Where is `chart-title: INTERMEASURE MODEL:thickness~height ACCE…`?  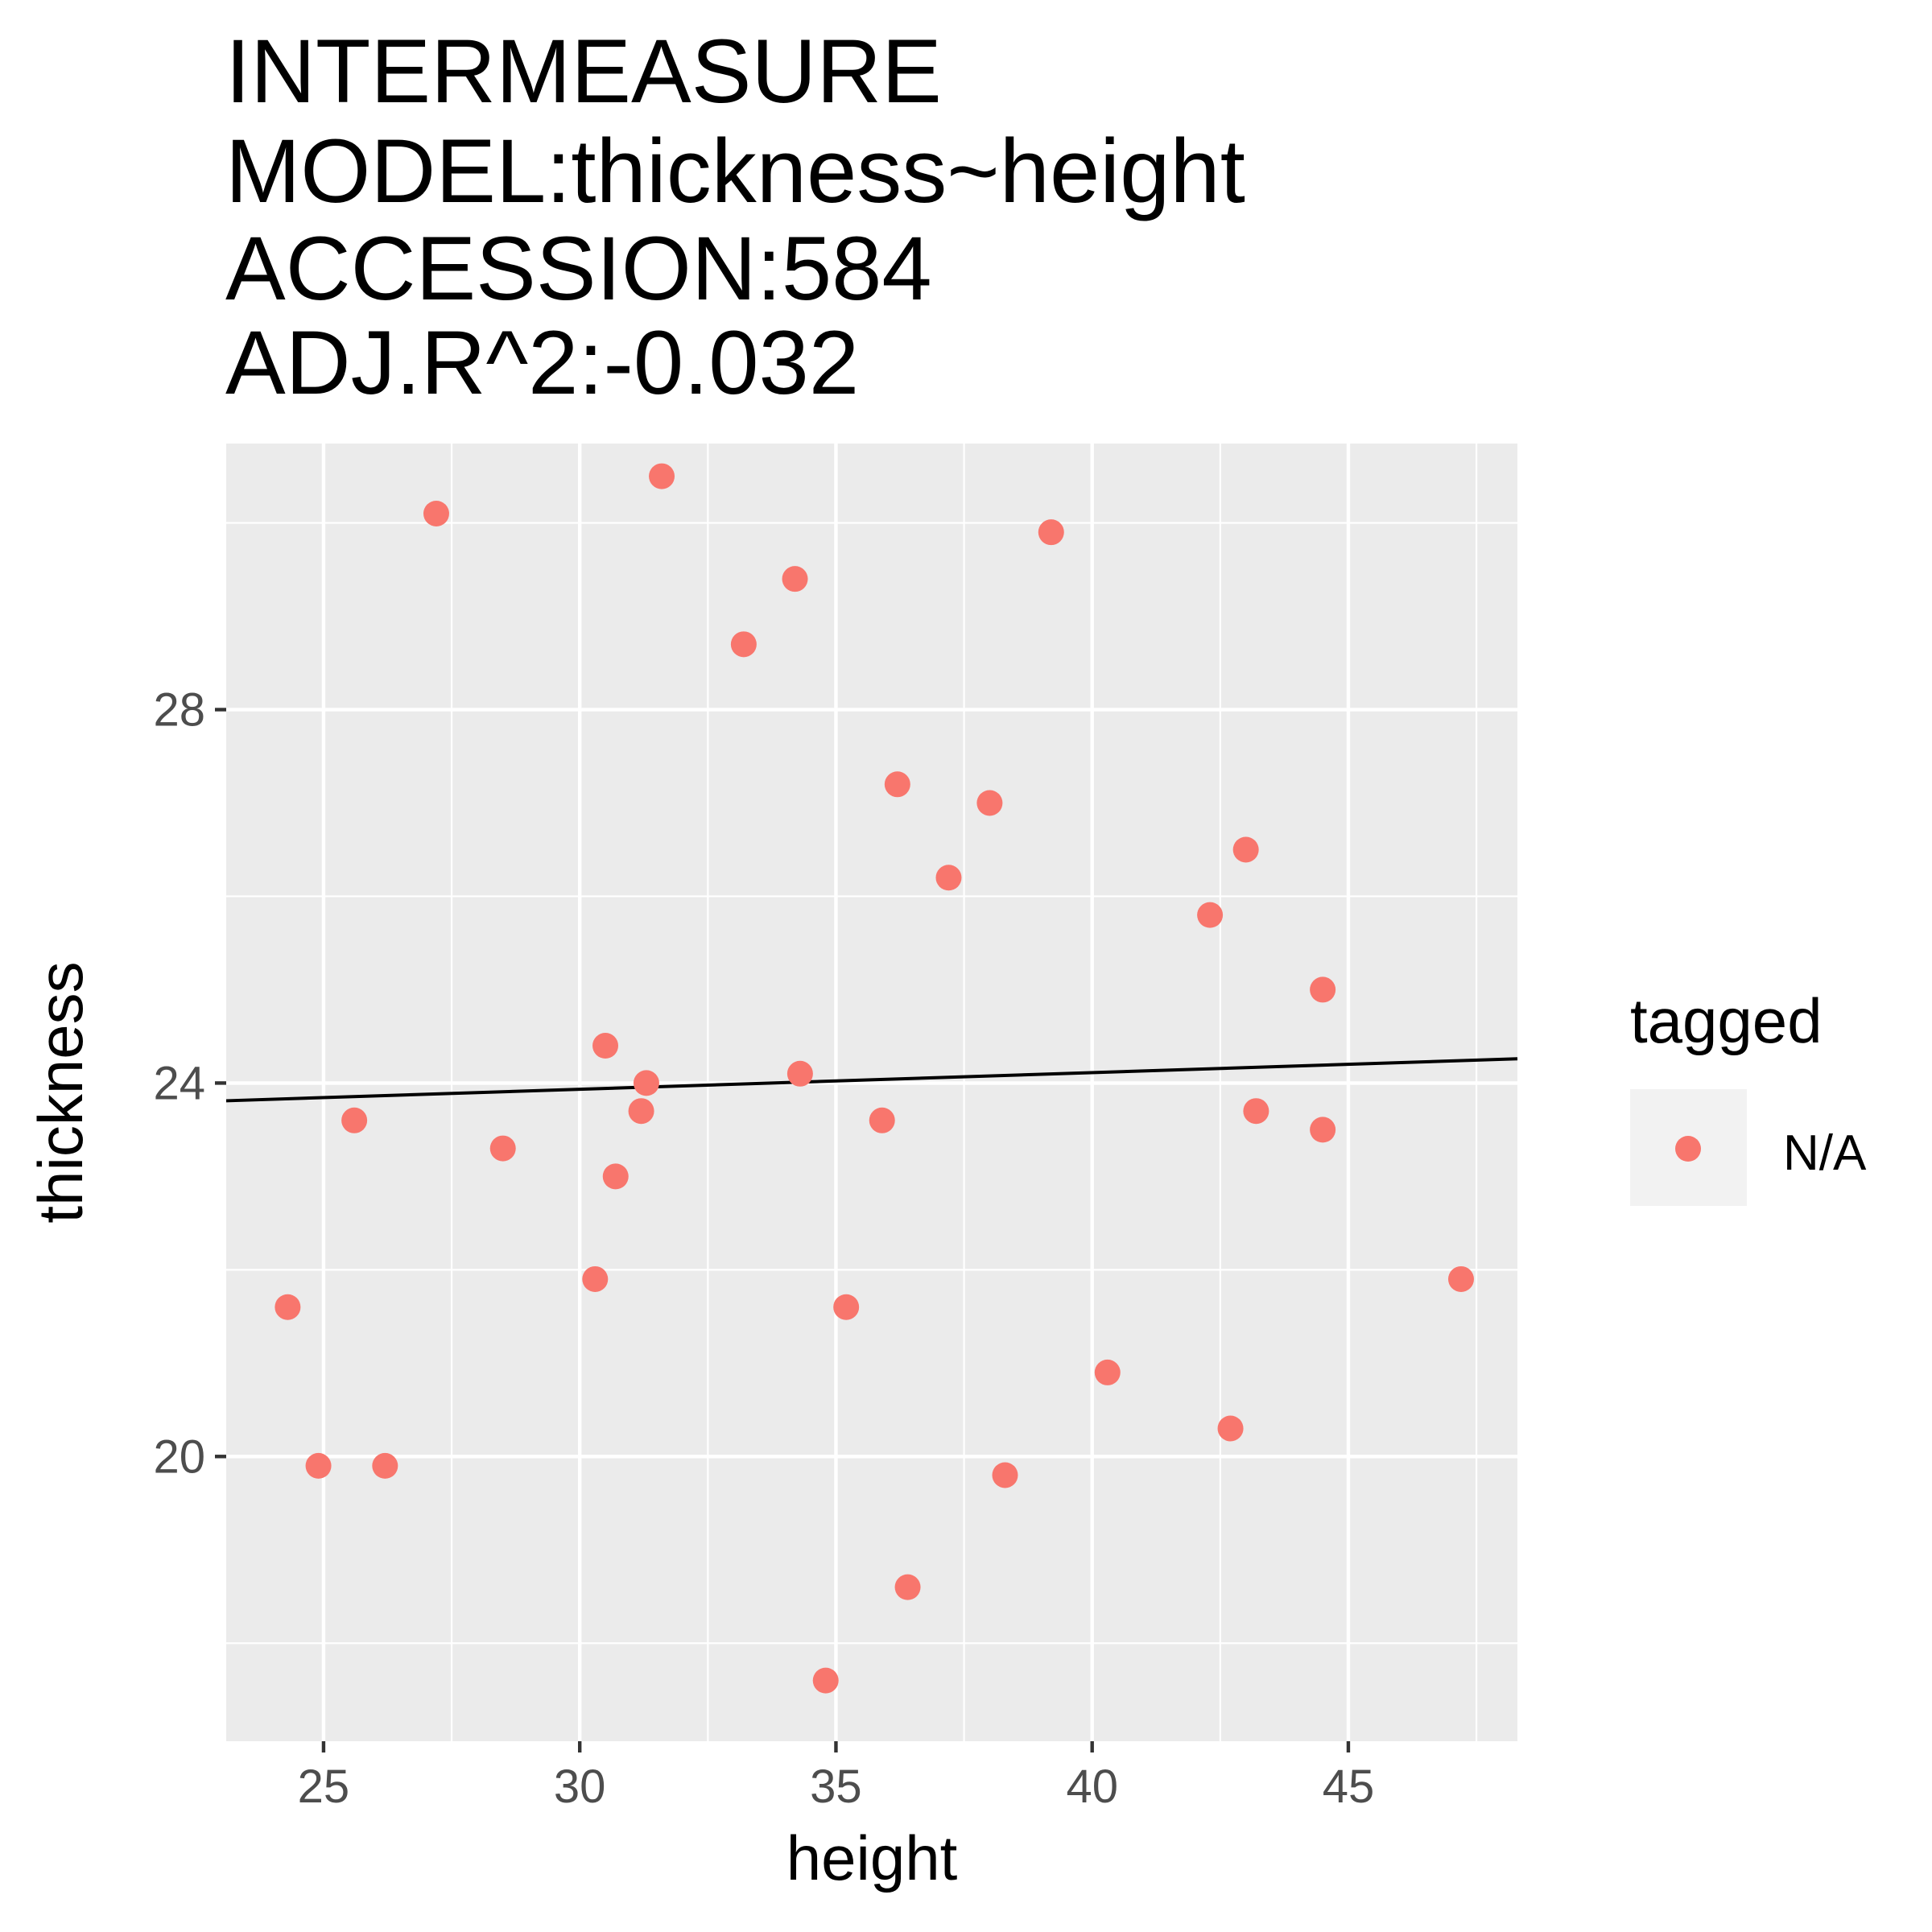 chart-title: INTERMEASURE MODEL:thickness~height ACCE… is located at coordinates (735, 217).